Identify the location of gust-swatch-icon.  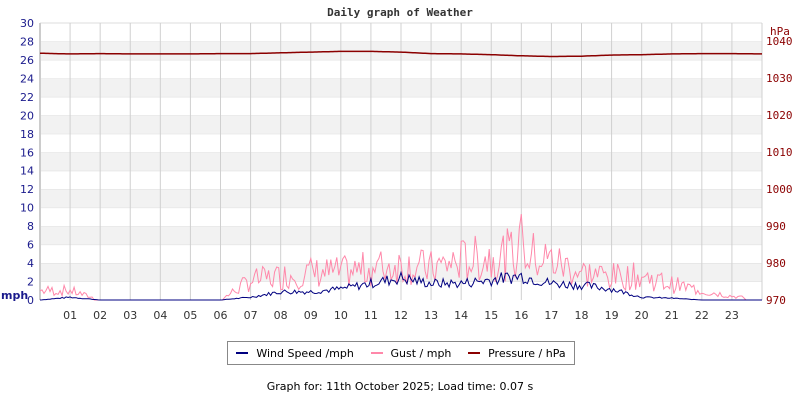
(376, 353).